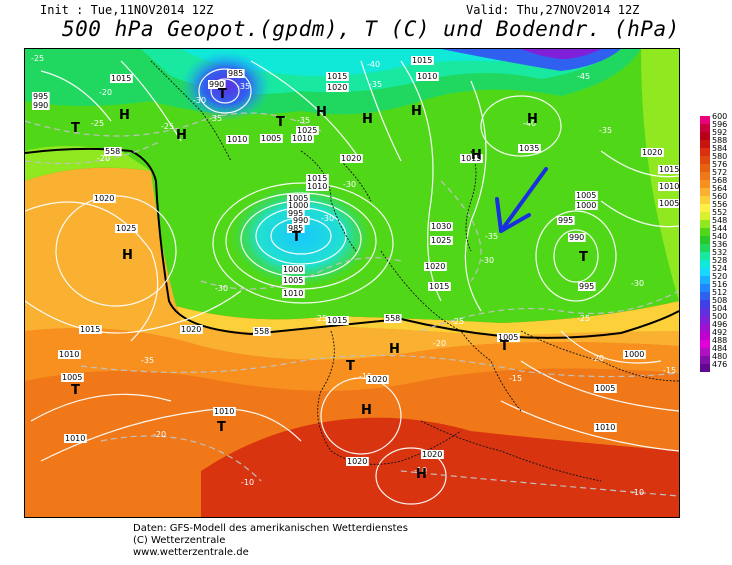  Describe the element at coordinates (720, 340) in the screenshot. I see `scale-label: 488` at that location.